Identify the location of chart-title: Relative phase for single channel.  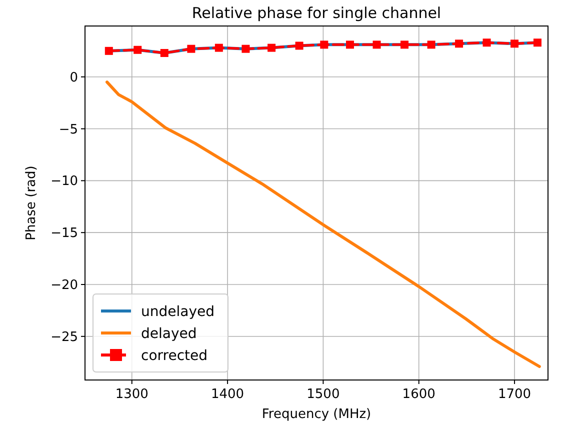
(317, 13).